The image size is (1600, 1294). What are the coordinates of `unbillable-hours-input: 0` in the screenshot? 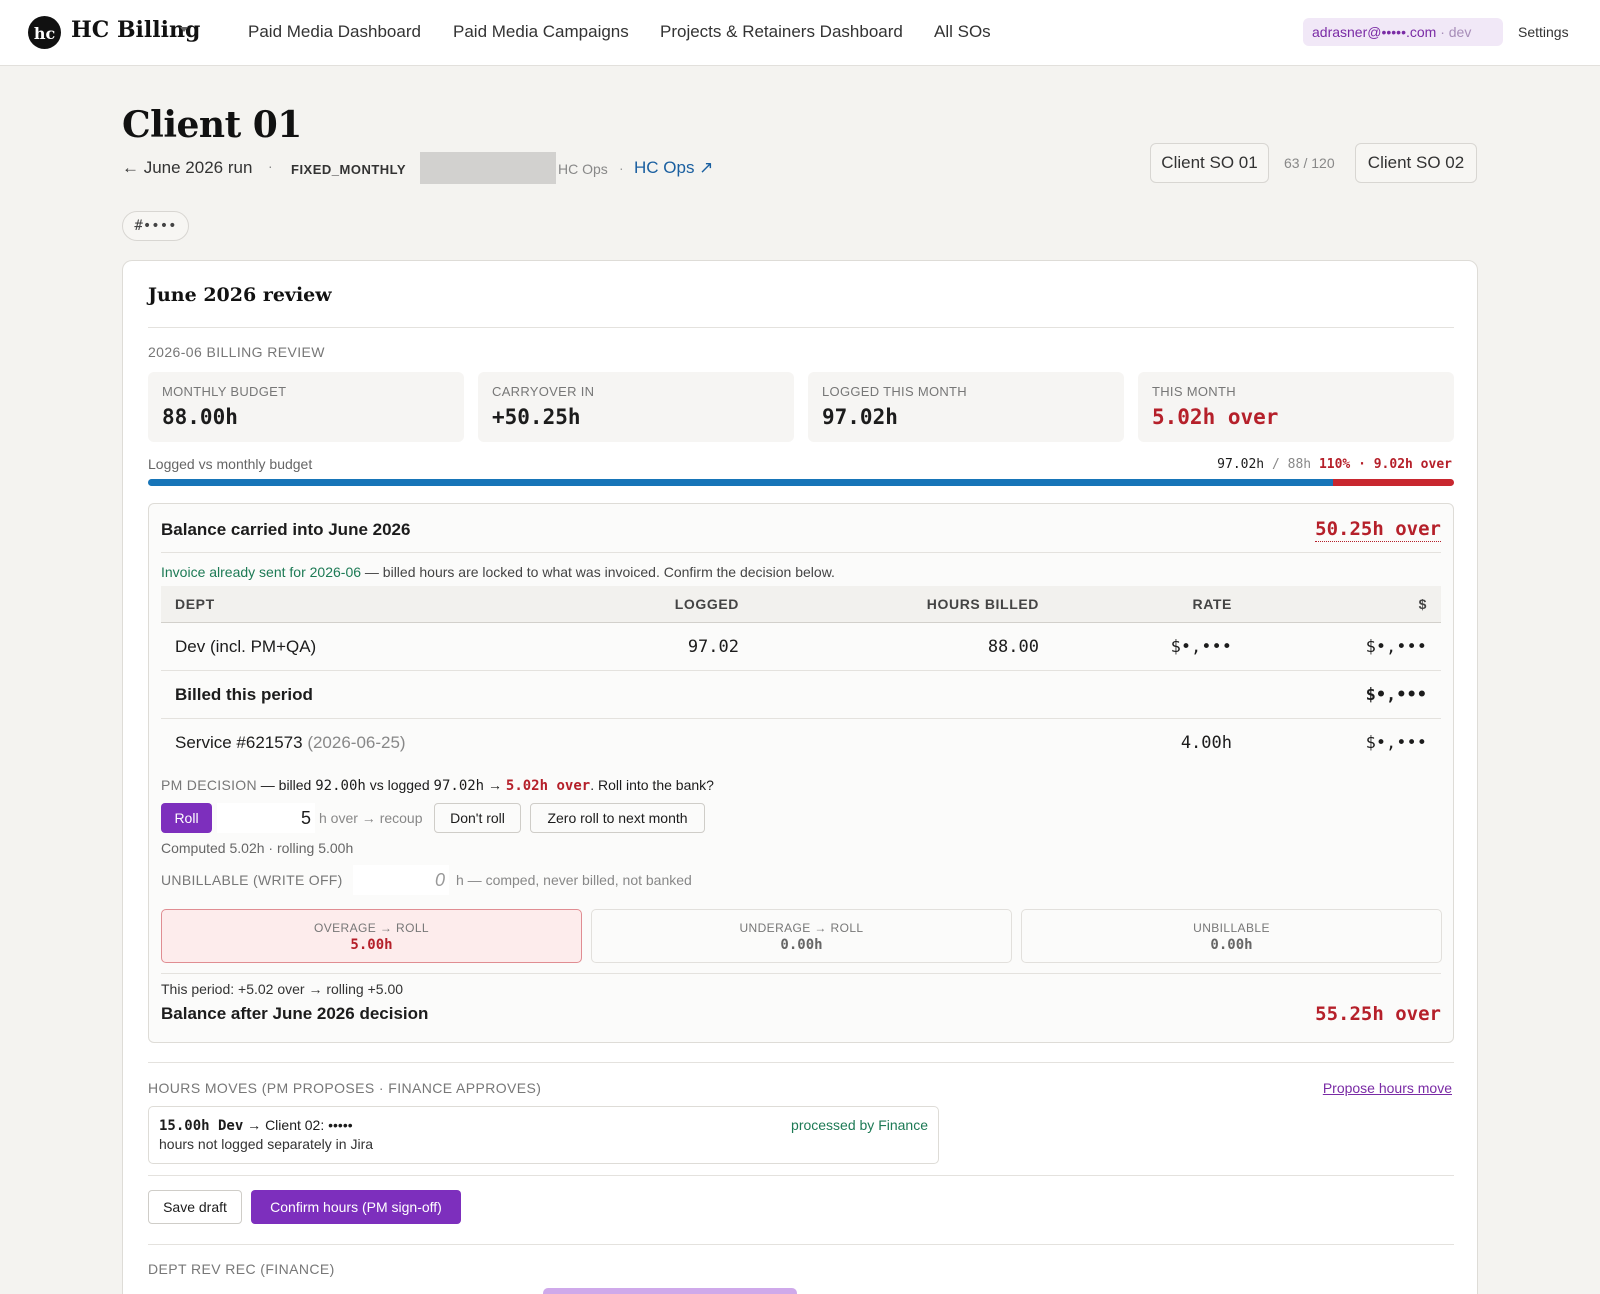 It's located at (401, 880).